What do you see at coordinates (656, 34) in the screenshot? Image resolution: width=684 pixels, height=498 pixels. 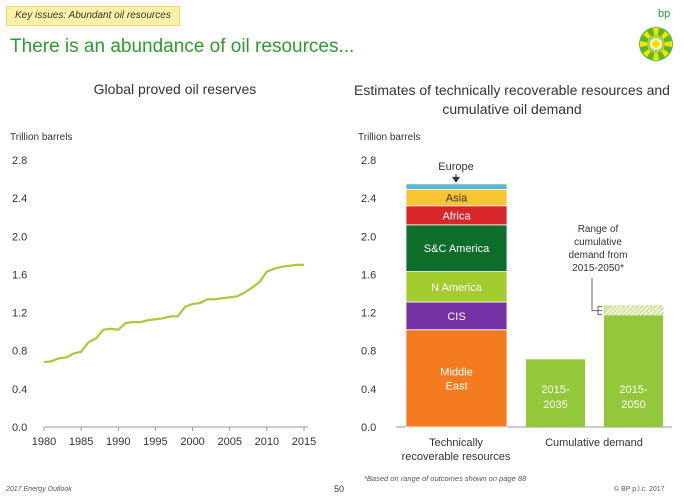 I see `bp-logo: bp` at bounding box center [656, 34].